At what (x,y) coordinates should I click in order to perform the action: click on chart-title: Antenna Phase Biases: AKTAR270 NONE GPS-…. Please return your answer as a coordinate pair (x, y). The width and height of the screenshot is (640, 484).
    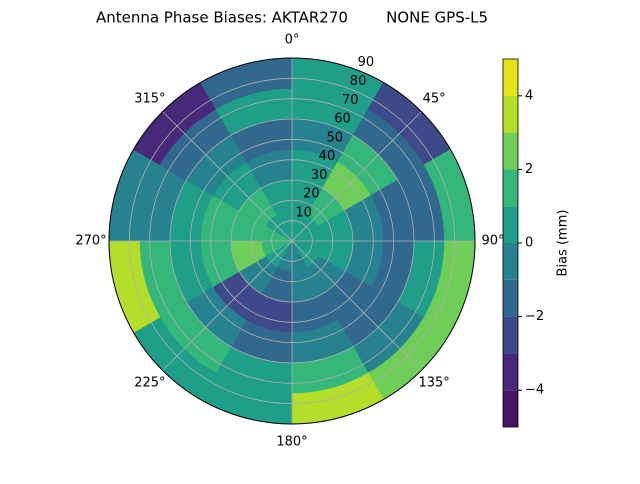
    Looking at the image, I should click on (292, 18).